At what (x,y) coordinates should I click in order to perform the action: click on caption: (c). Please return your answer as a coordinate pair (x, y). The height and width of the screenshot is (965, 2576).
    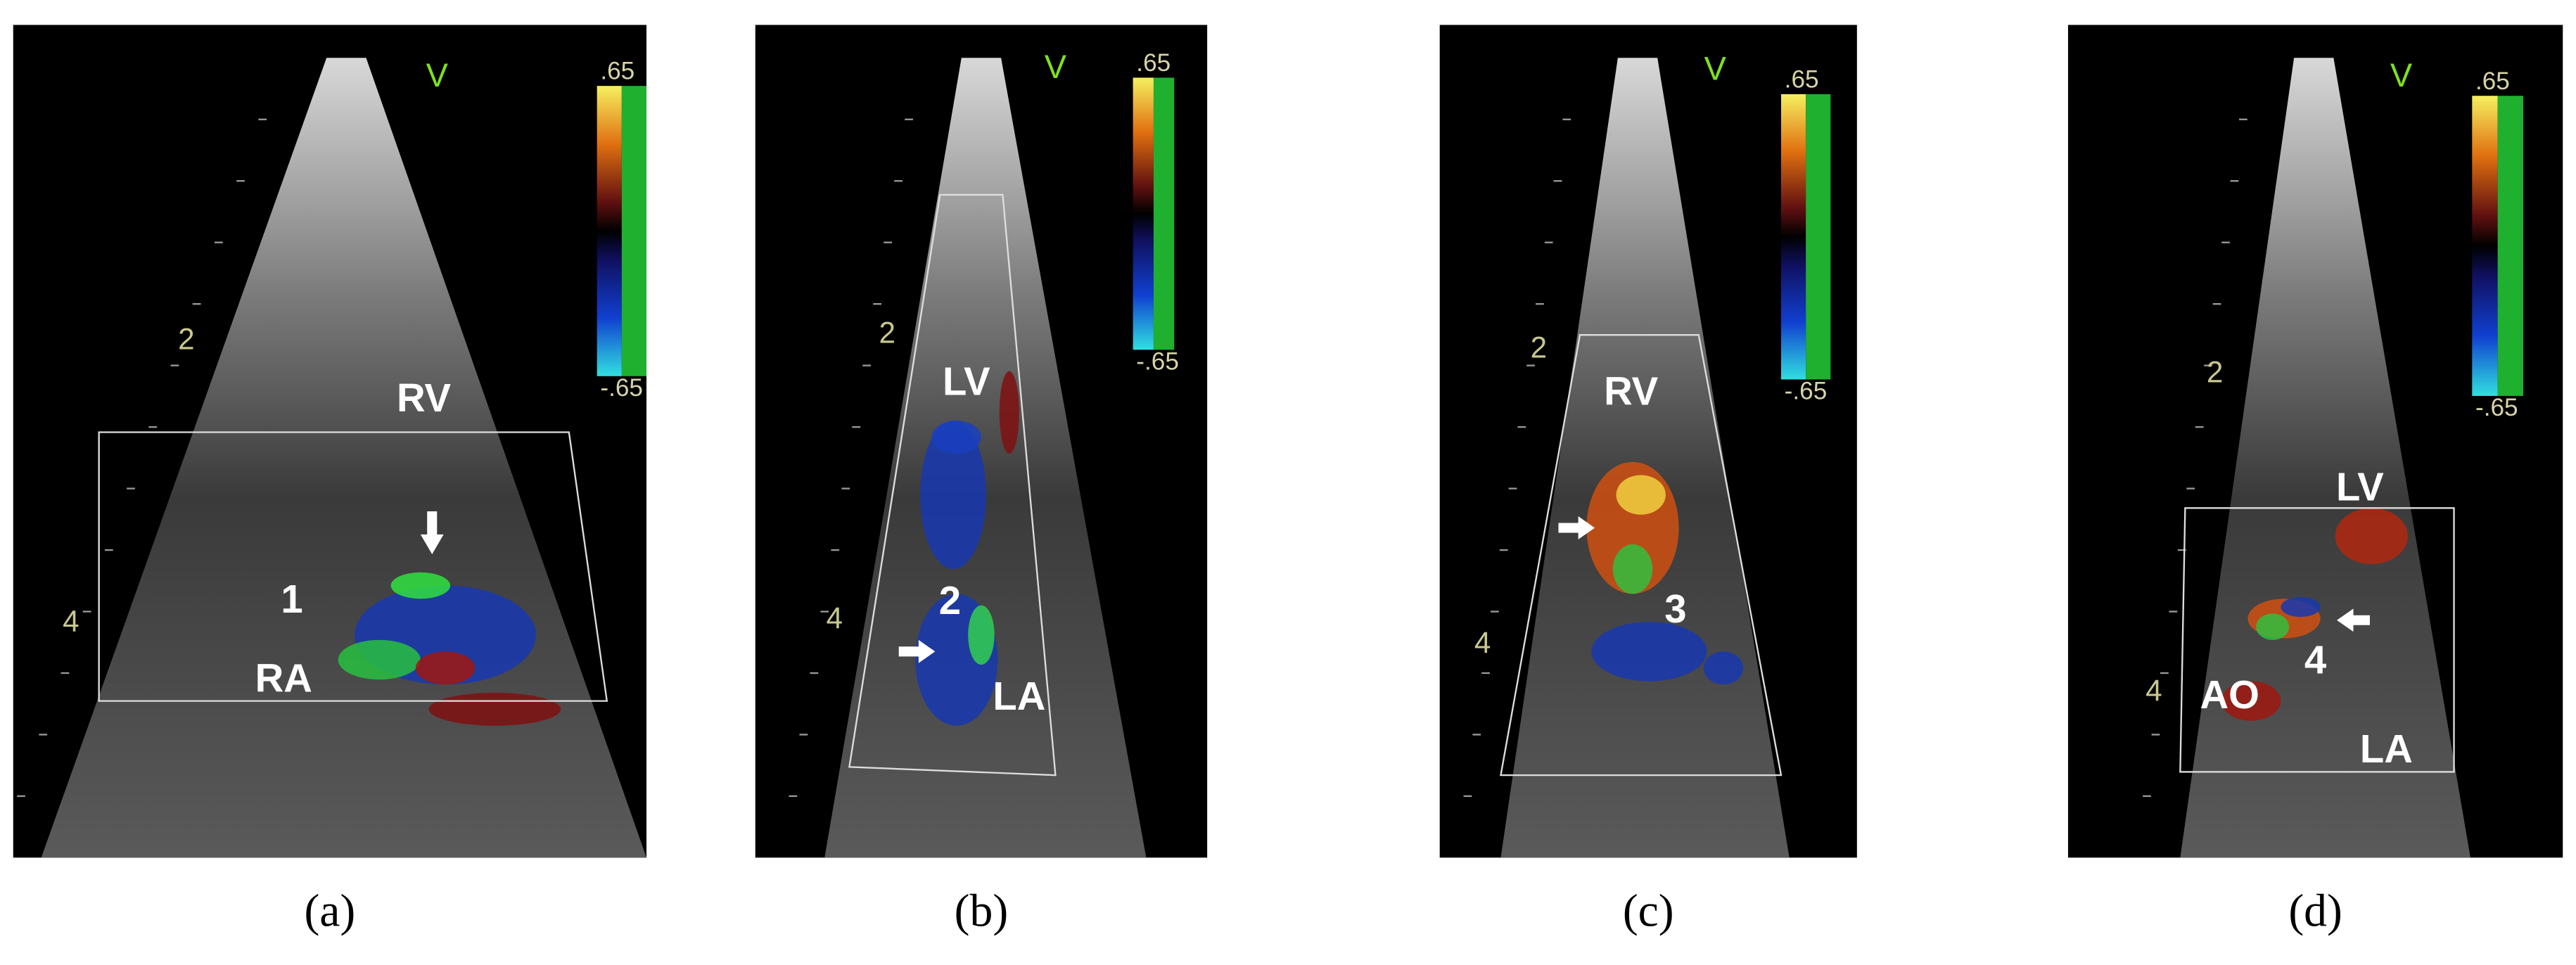
    Looking at the image, I should click on (1648, 911).